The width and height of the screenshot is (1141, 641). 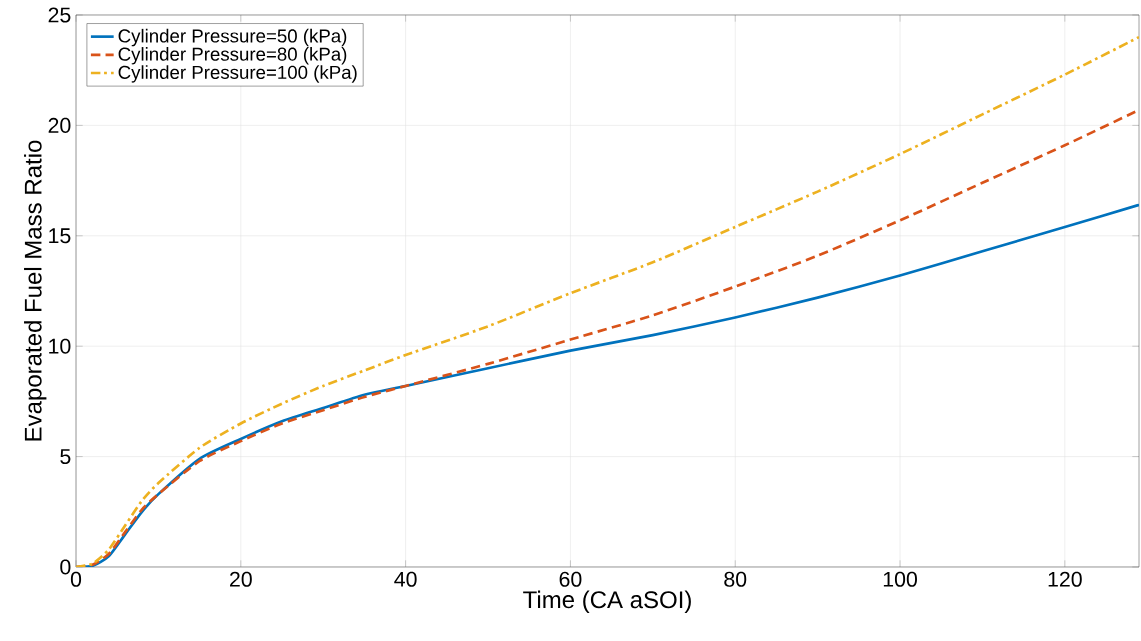 I want to click on y-tick-label: 15, so click(x=60, y=236).